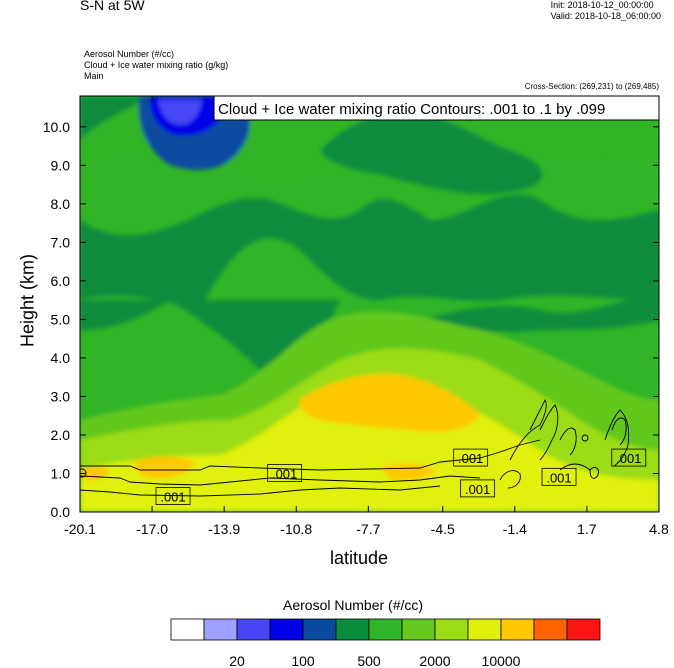  I want to click on x-tick-label: -1.4, so click(515, 529).